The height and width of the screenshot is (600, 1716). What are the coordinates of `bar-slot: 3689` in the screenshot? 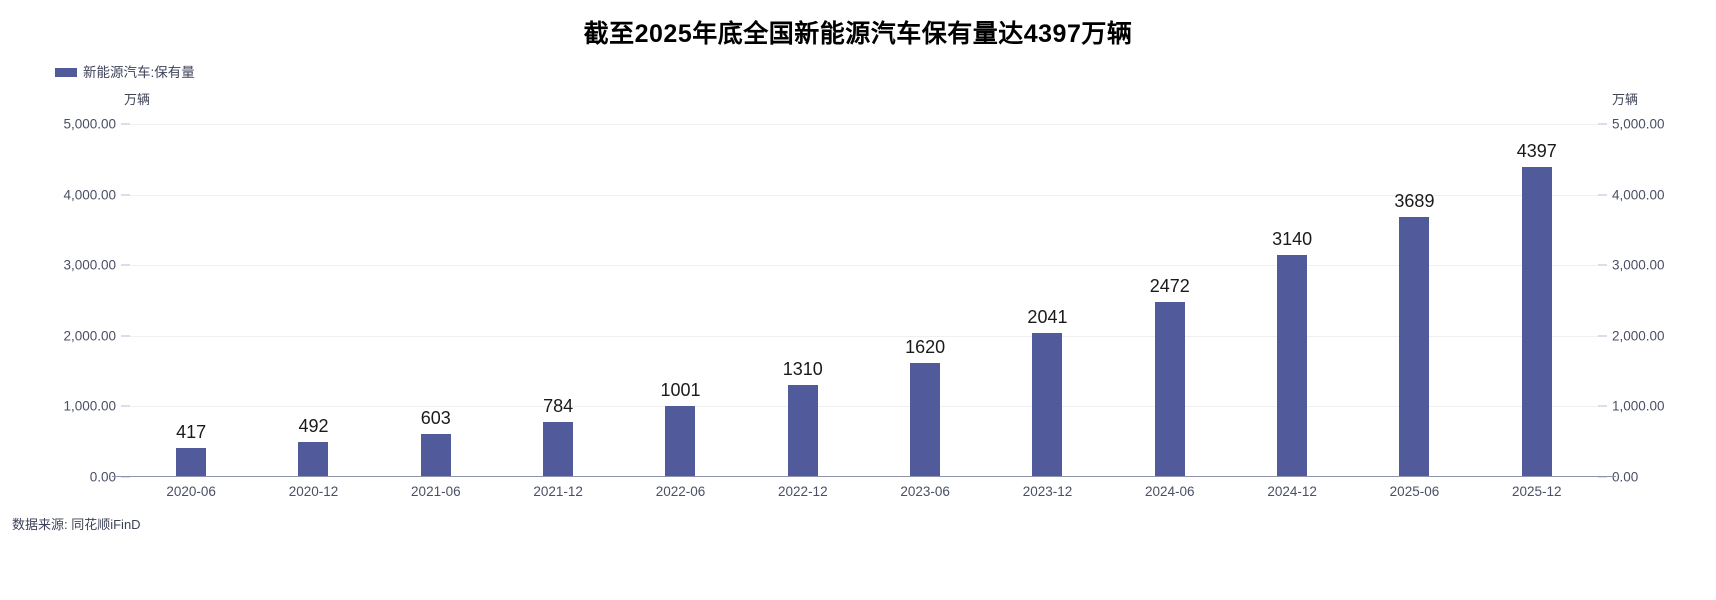 It's located at (1414, 300).